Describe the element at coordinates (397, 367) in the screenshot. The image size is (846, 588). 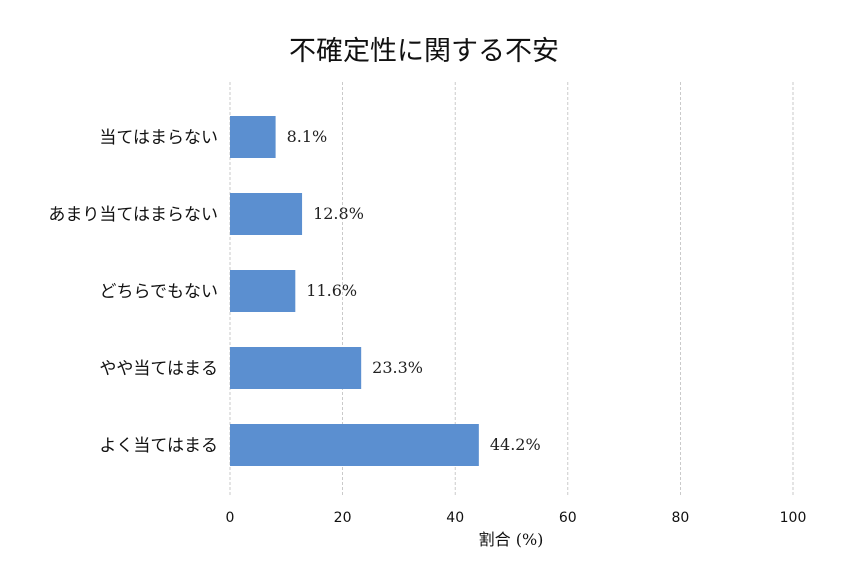
I see `value-label-3: 23.3%` at that location.